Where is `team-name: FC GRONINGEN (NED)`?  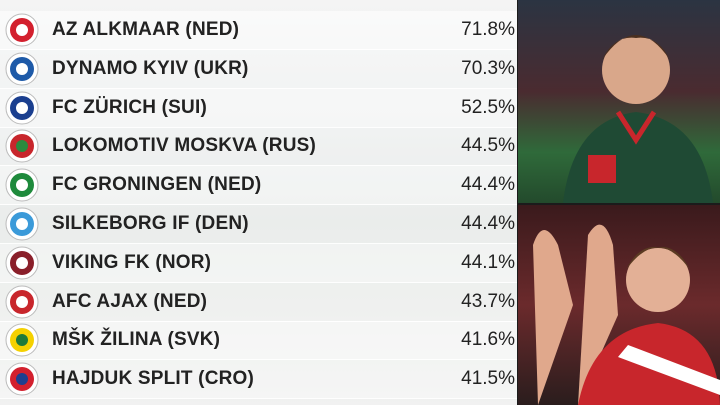
team-name: FC GRONINGEN (NED) is located at coordinates (157, 185).